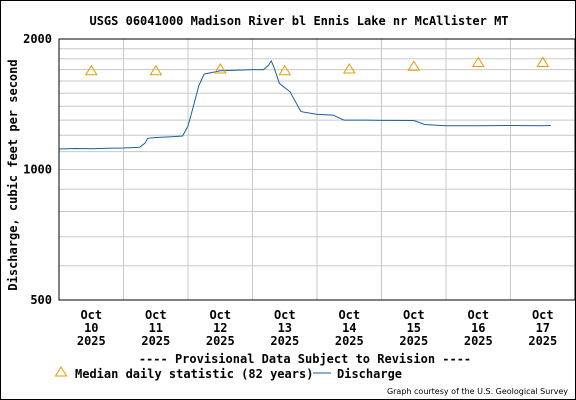 This screenshot has height=400, width=576. I want to click on x-tick-label: 10, so click(91, 328).